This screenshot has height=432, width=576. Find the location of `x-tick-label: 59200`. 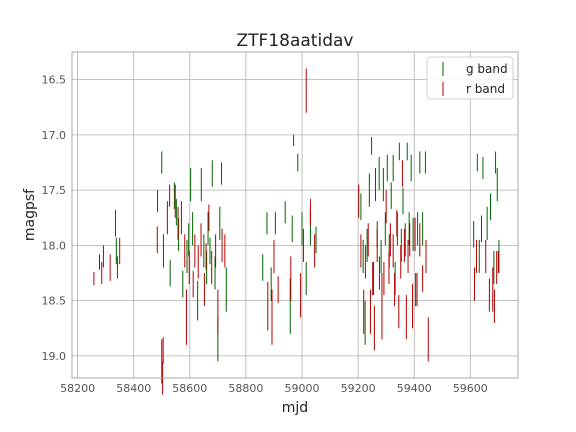

x-tick-label: 59200 is located at coordinates (358, 388).